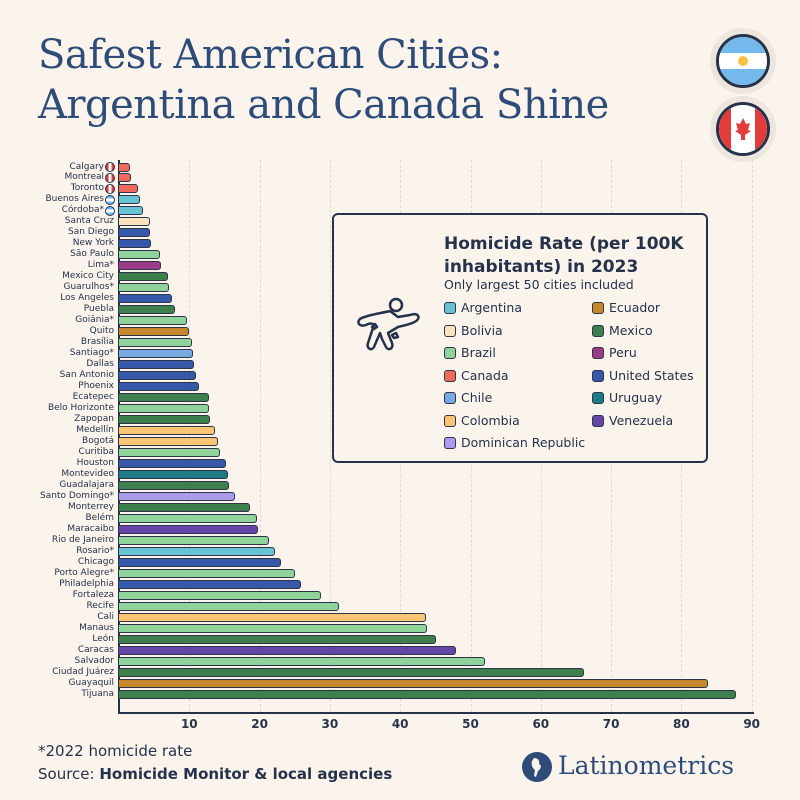 This screenshot has width=800, height=800. Describe the element at coordinates (752, 724) in the screenshot. I see `x-tick-label: 90` at that location.